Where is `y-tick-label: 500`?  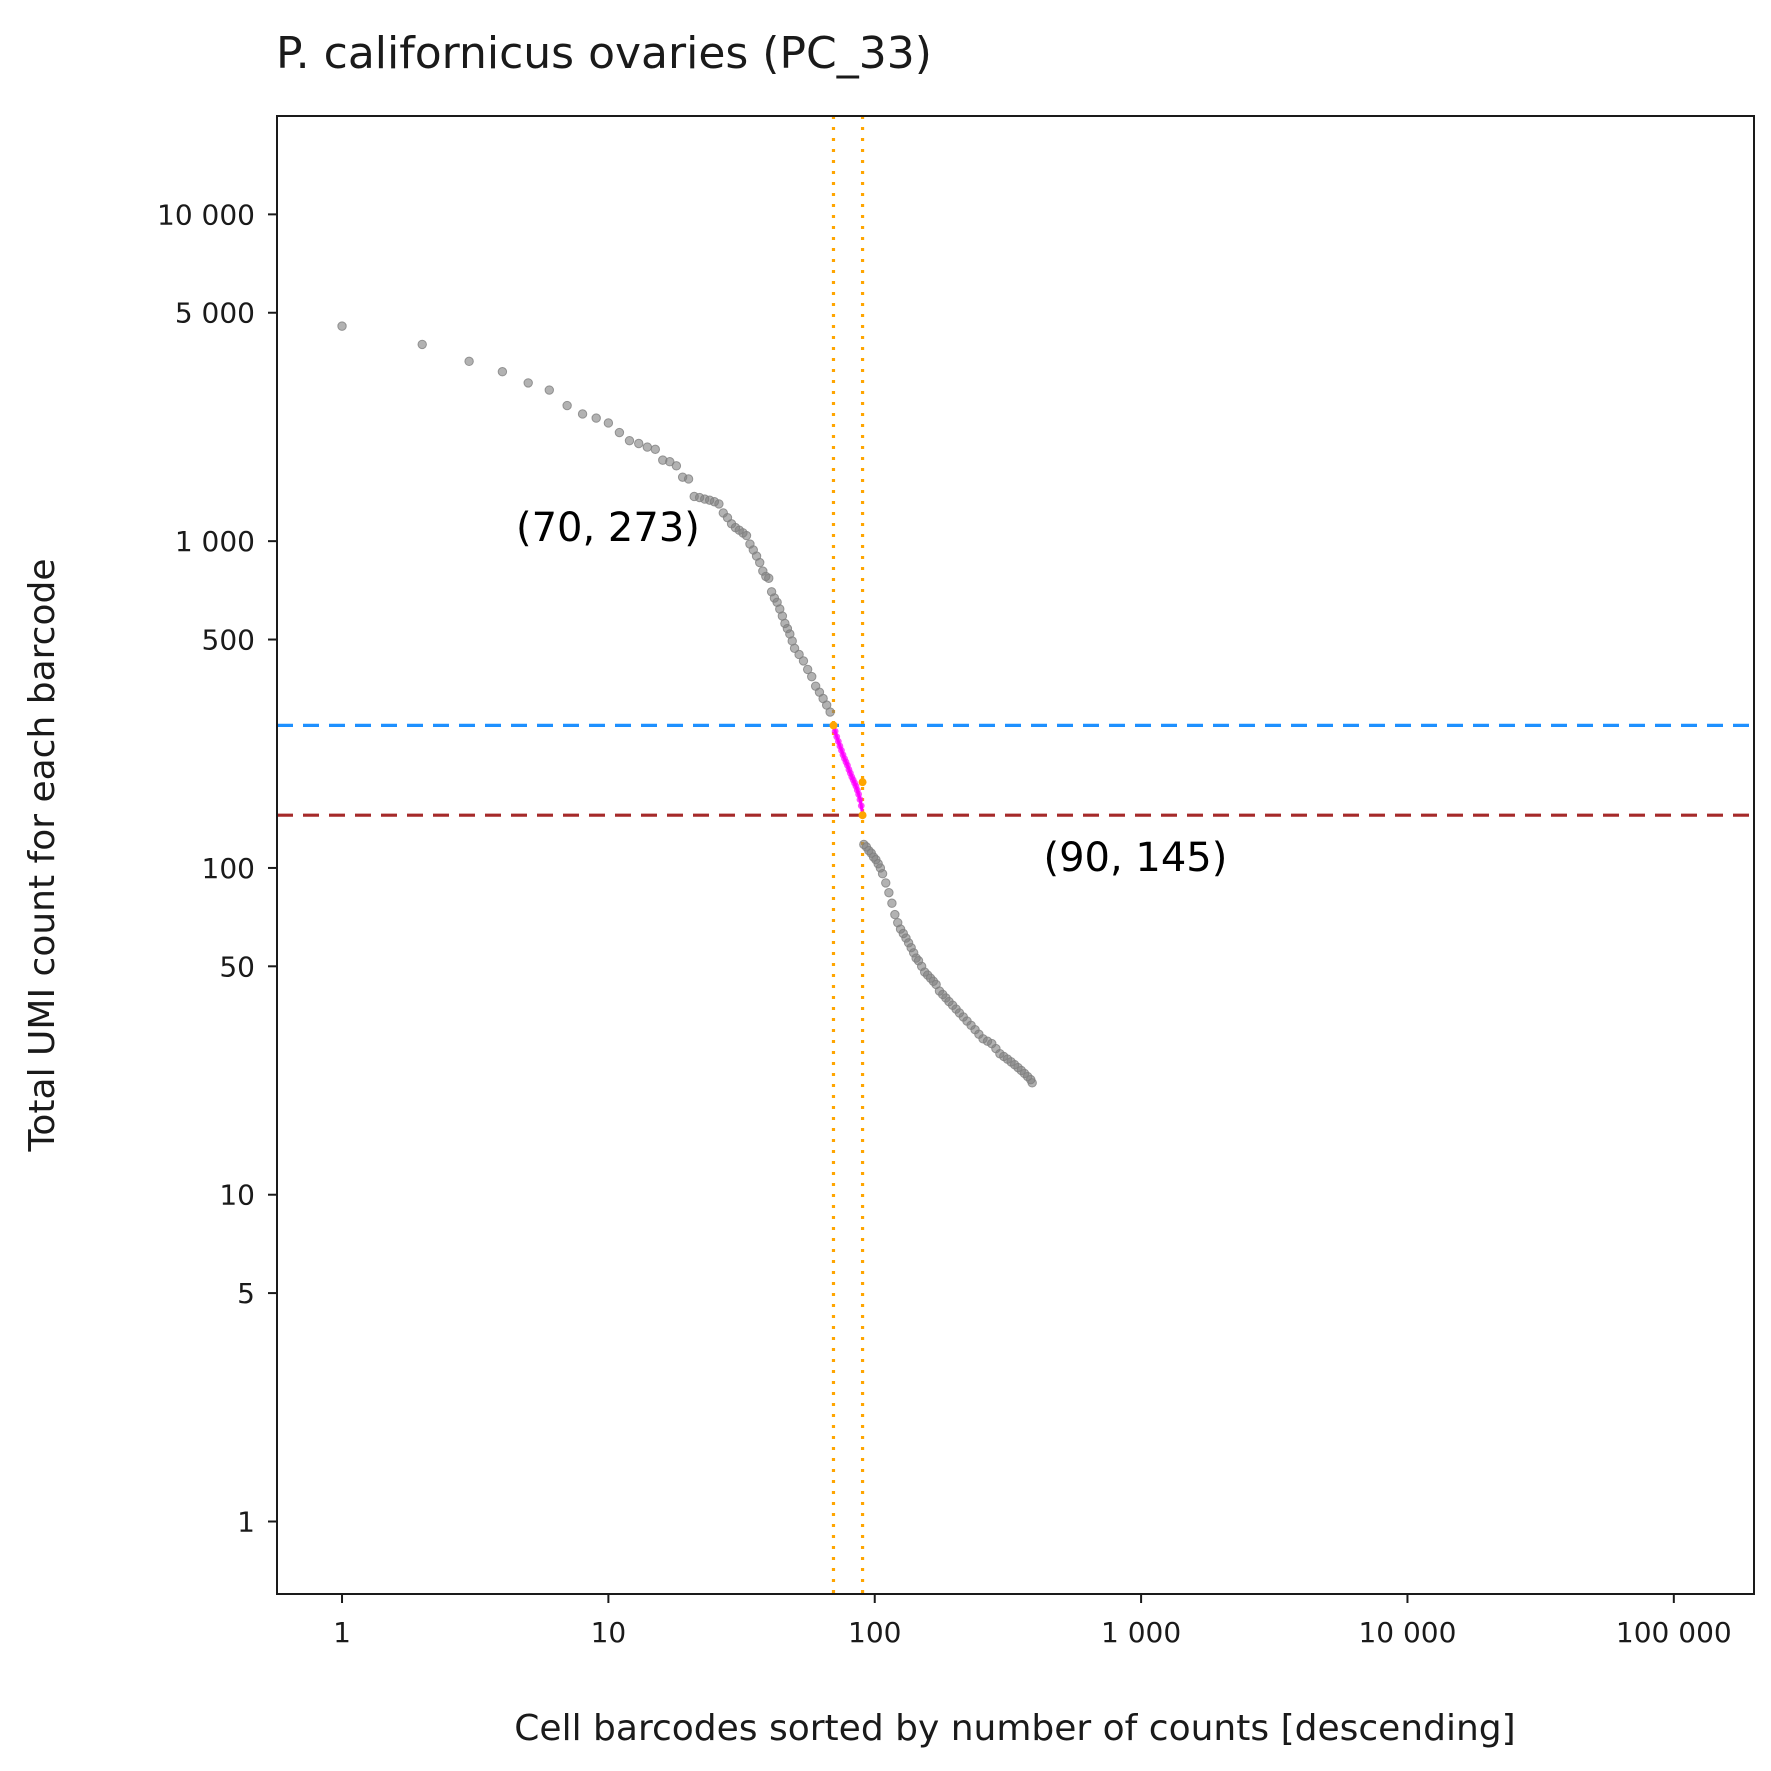 y-tick-label: 500 is located at coordinates (228, 640).